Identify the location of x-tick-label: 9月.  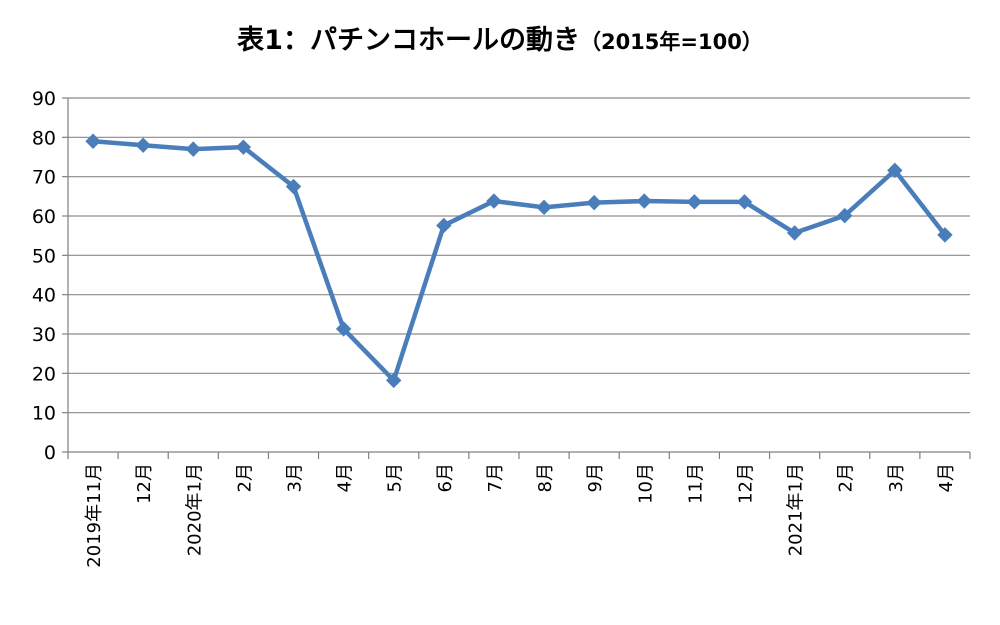
(595, 477).